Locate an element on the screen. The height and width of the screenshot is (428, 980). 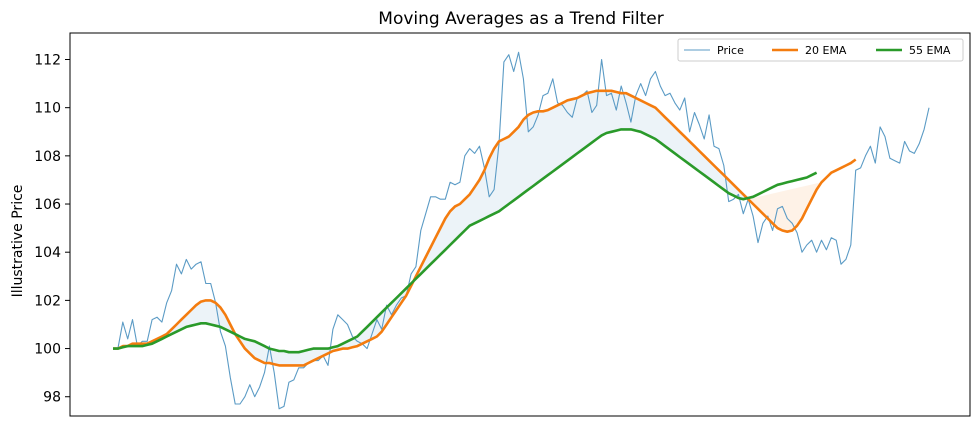
legend-item-55-ema: 55 EMA is located at coordinates (913, 50).